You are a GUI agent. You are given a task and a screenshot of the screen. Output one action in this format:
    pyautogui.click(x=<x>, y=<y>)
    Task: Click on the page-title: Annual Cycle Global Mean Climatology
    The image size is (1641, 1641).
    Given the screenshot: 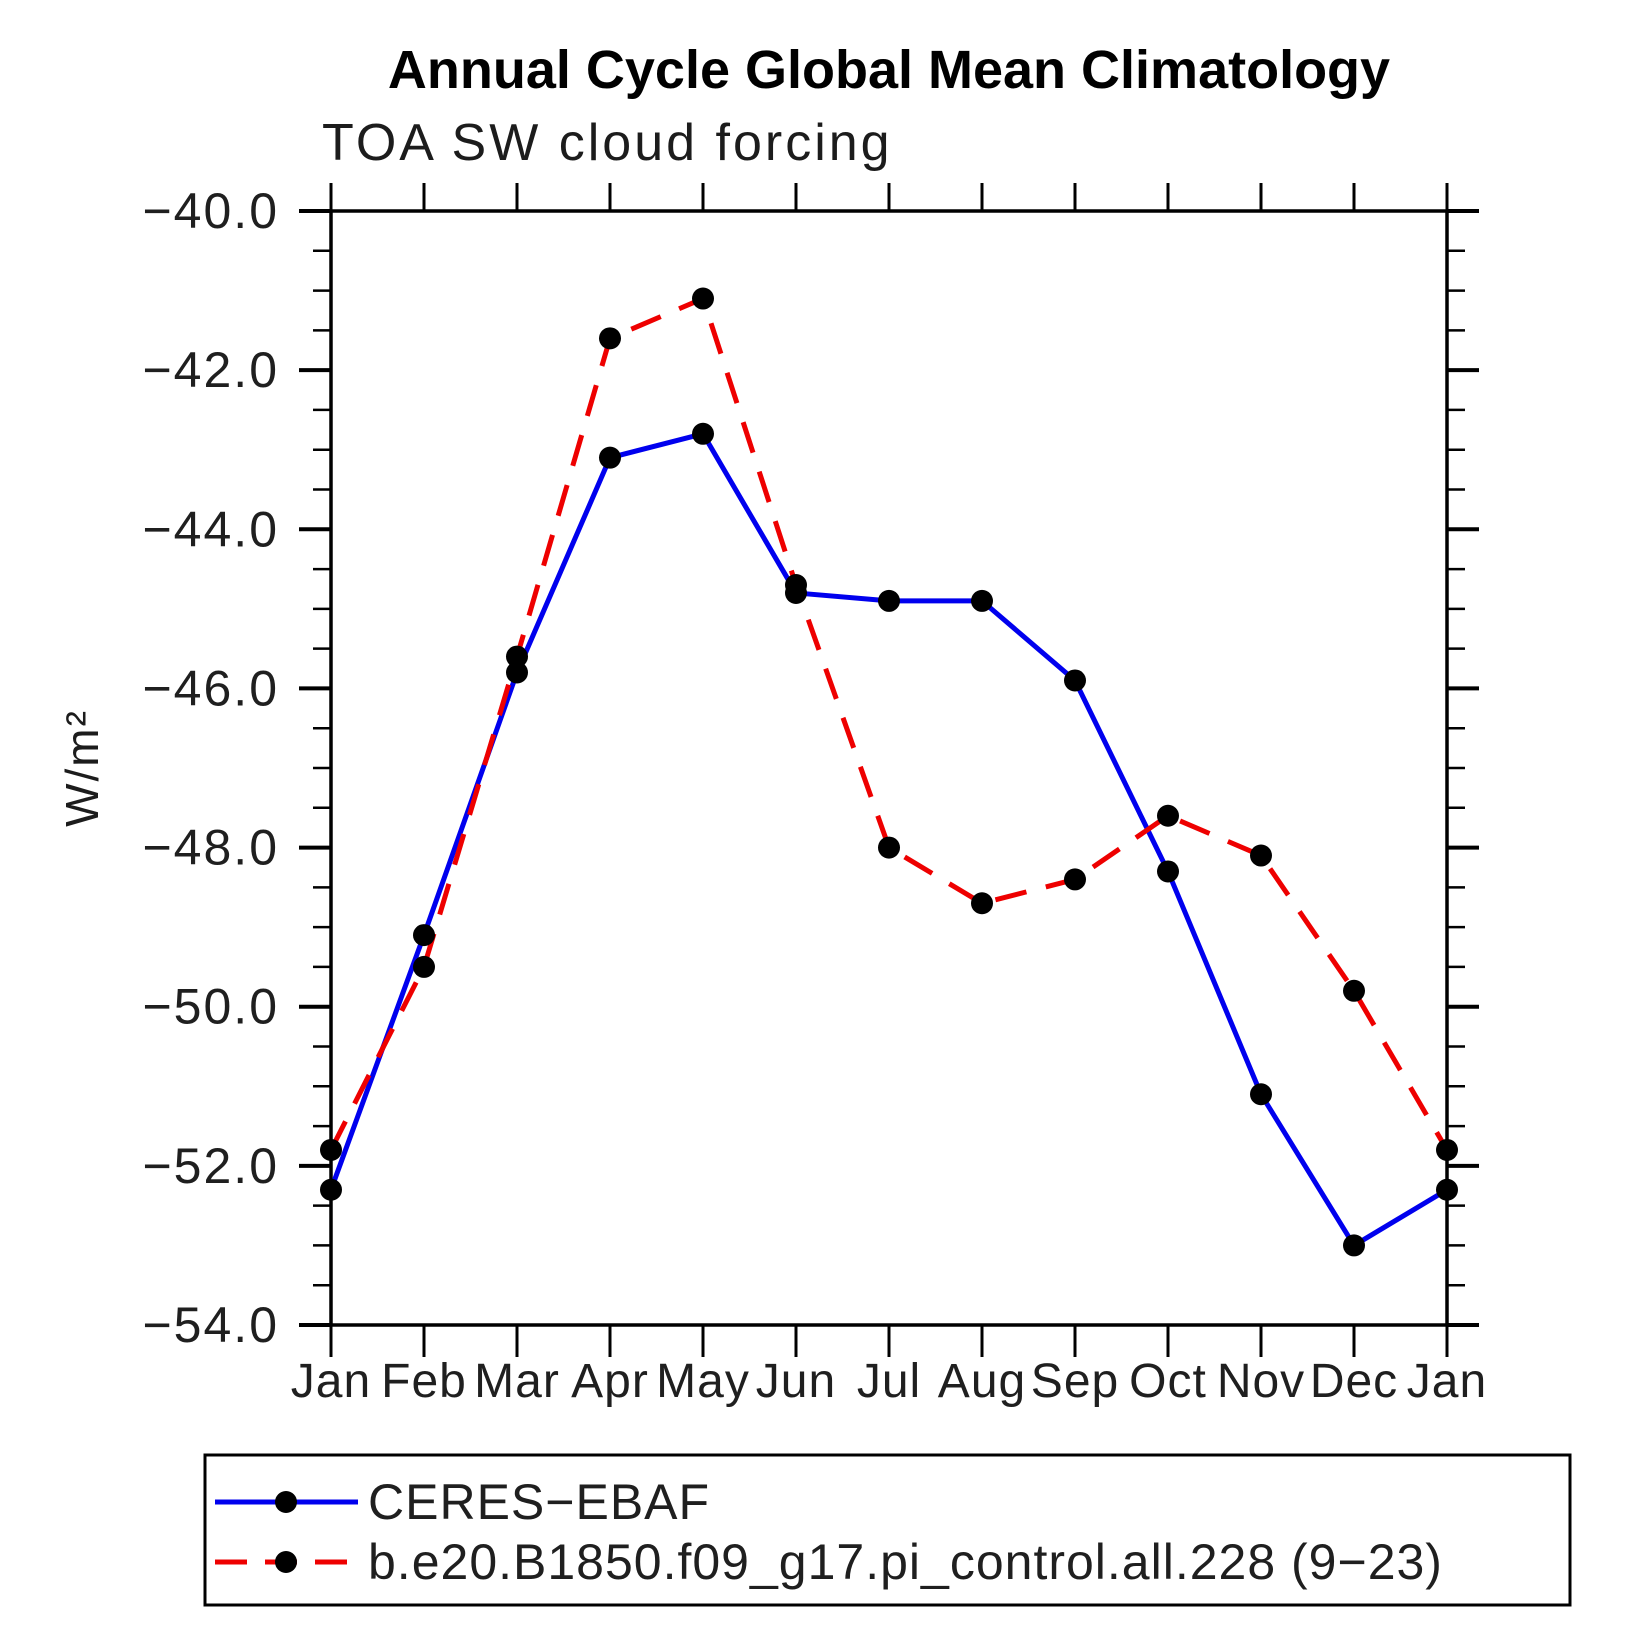 What is the action you would take?
    pyautogui.click(x=889, y=70)
    